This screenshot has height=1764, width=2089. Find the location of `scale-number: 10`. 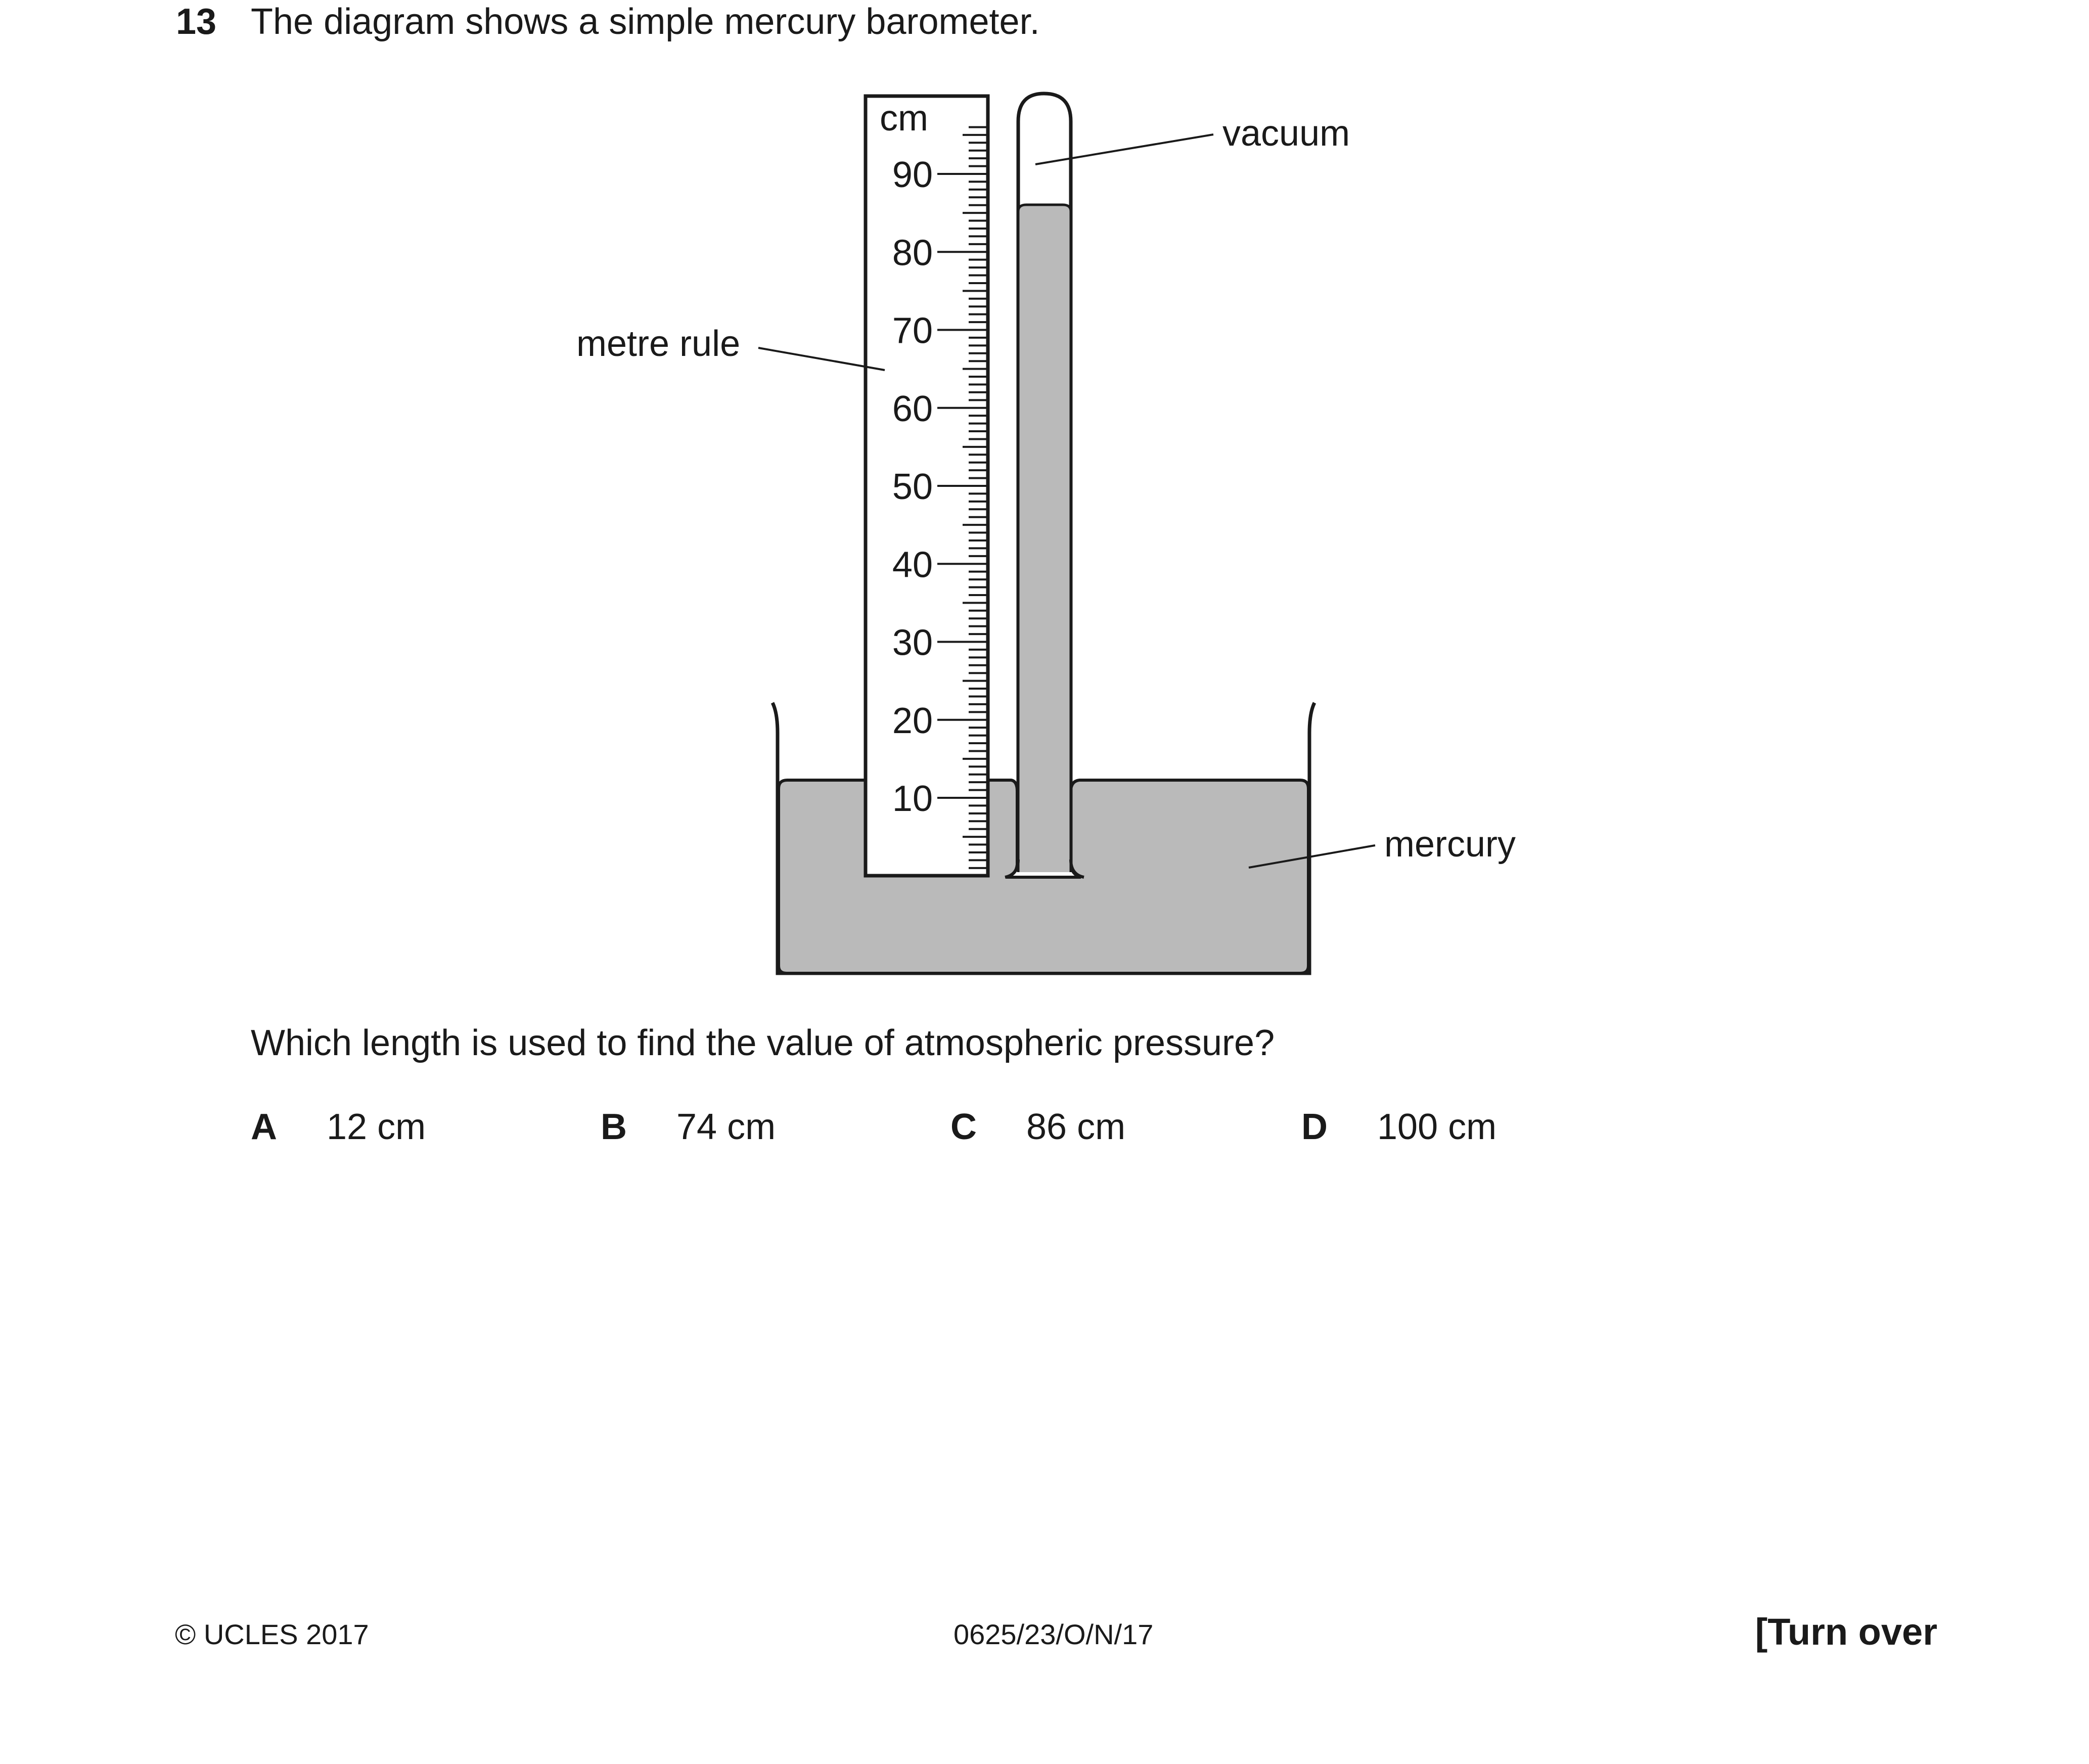

scale-number: 10 is located at coordinates (913, 799).